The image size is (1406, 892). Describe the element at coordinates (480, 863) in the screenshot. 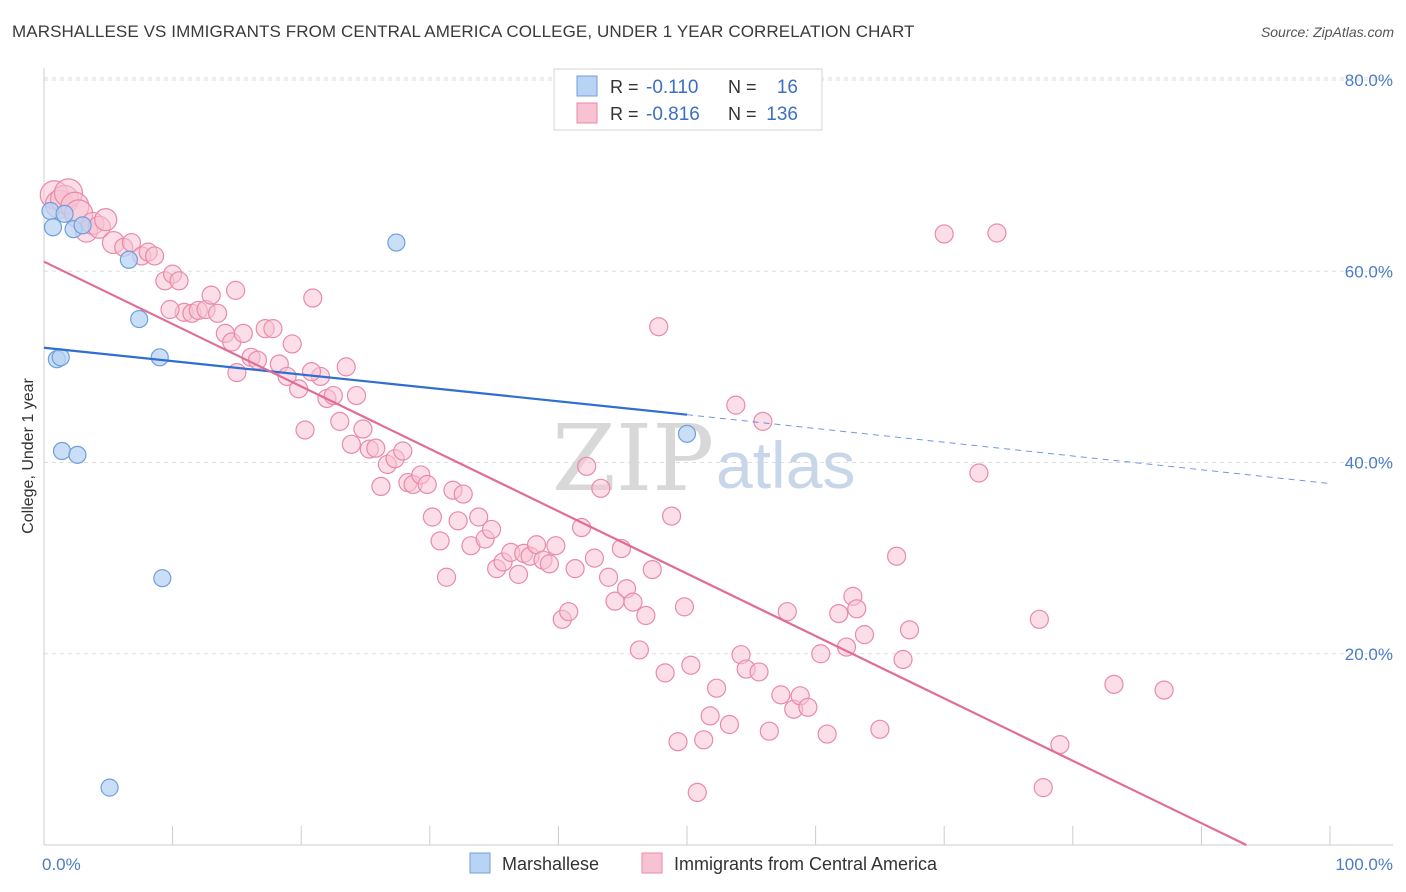

I see `legend-bottom-swatch-marshallese` at that location.